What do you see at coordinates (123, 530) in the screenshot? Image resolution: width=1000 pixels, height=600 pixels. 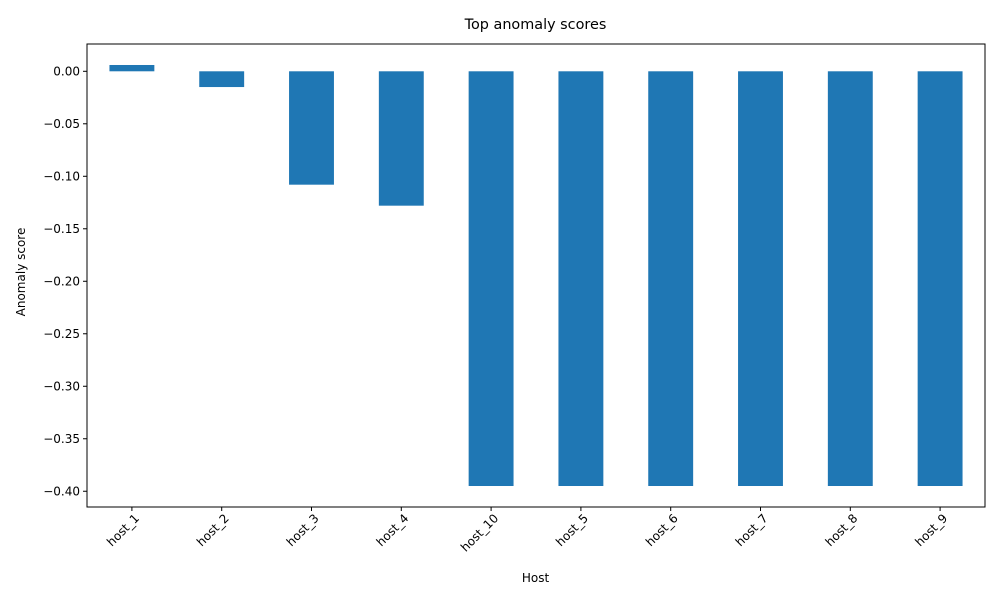 I see `x-tick-label: host_1` at bounding box center [123, 530].